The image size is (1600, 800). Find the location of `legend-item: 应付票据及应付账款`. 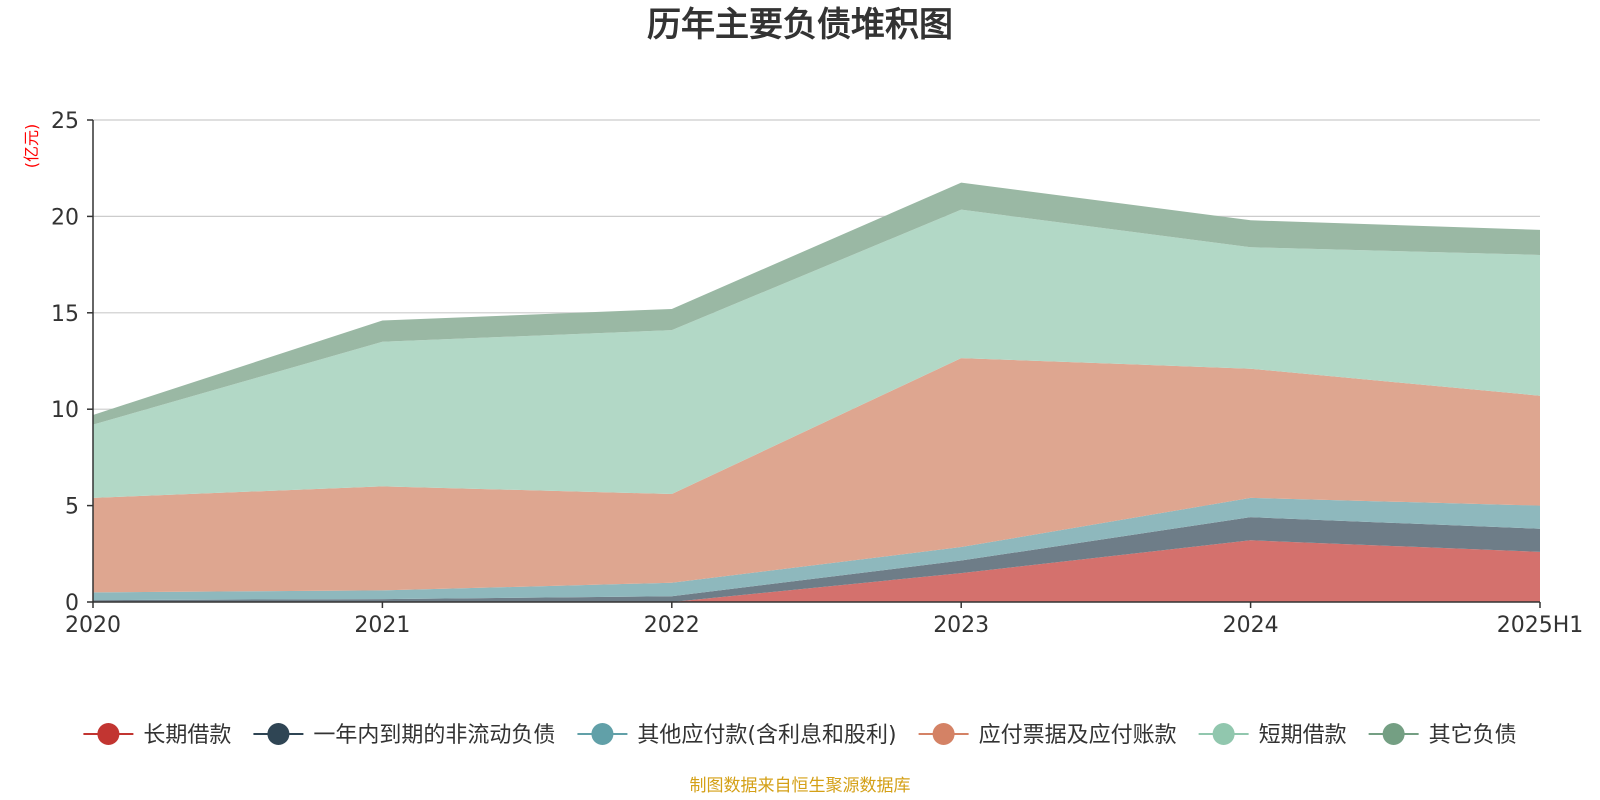

legend-item: 应付票据及应付账款 is located at coordinates (1047, 735).